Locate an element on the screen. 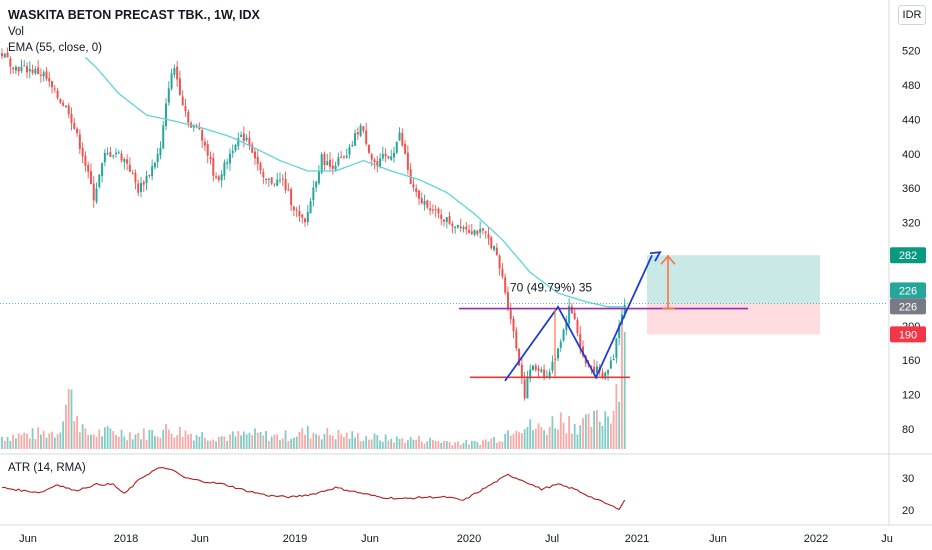 The image size is (932, 550). x-tick-label: Ju is located at coordinates (887, 539).